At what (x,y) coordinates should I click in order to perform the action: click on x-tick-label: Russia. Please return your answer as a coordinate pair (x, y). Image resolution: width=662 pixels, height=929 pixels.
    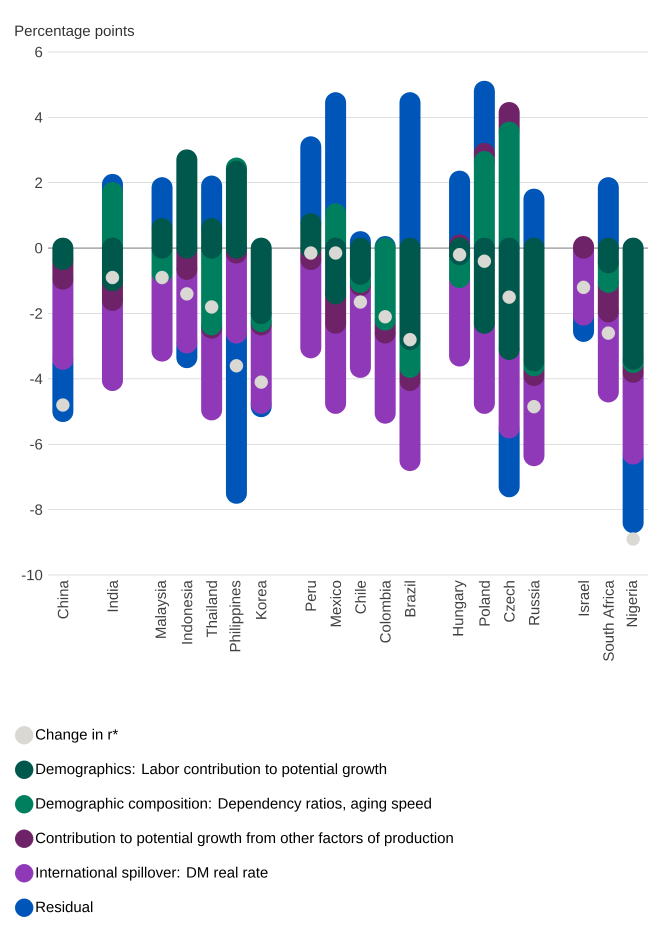
    Looking at the image, I should click on (534, 602).